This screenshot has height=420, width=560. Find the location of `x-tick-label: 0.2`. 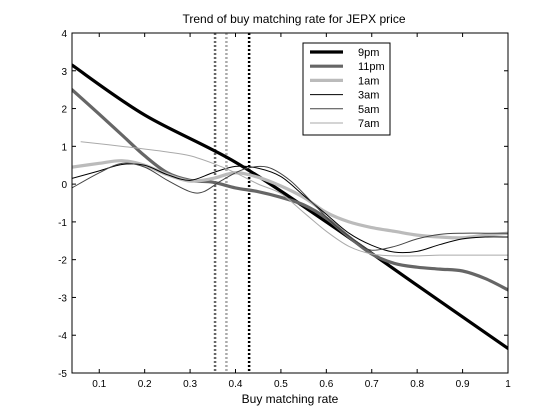

x-tick-label: 0.2 is located at coordinates (145, 384).